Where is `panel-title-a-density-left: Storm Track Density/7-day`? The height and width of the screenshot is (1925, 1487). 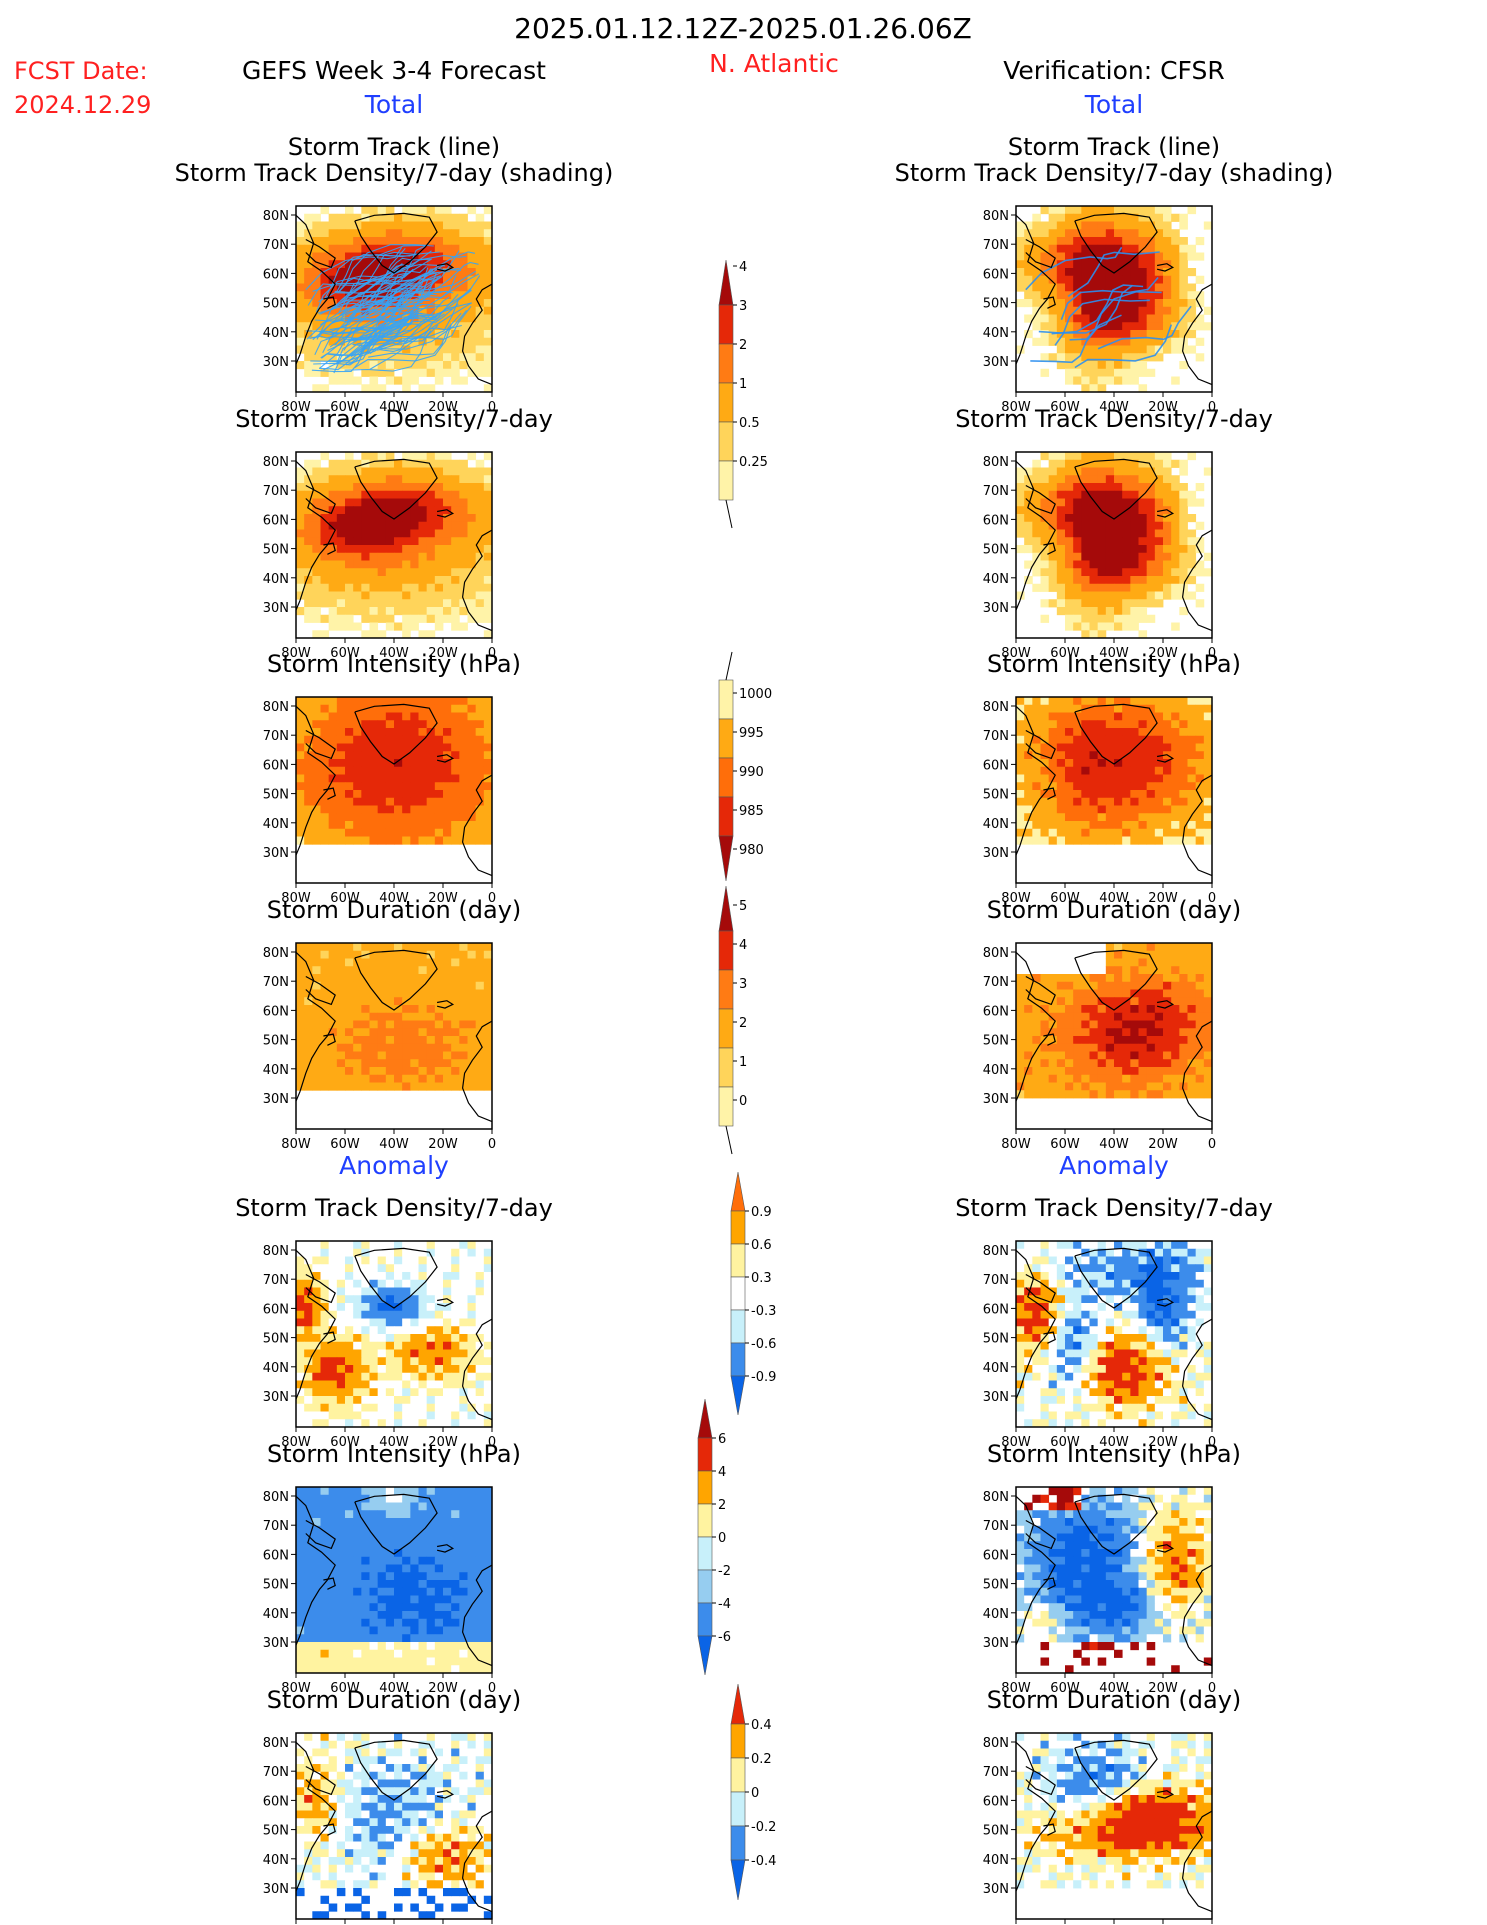
panel-title-a-density-left: Storm Track Density/7-day is located at coordinates (394, 1208).